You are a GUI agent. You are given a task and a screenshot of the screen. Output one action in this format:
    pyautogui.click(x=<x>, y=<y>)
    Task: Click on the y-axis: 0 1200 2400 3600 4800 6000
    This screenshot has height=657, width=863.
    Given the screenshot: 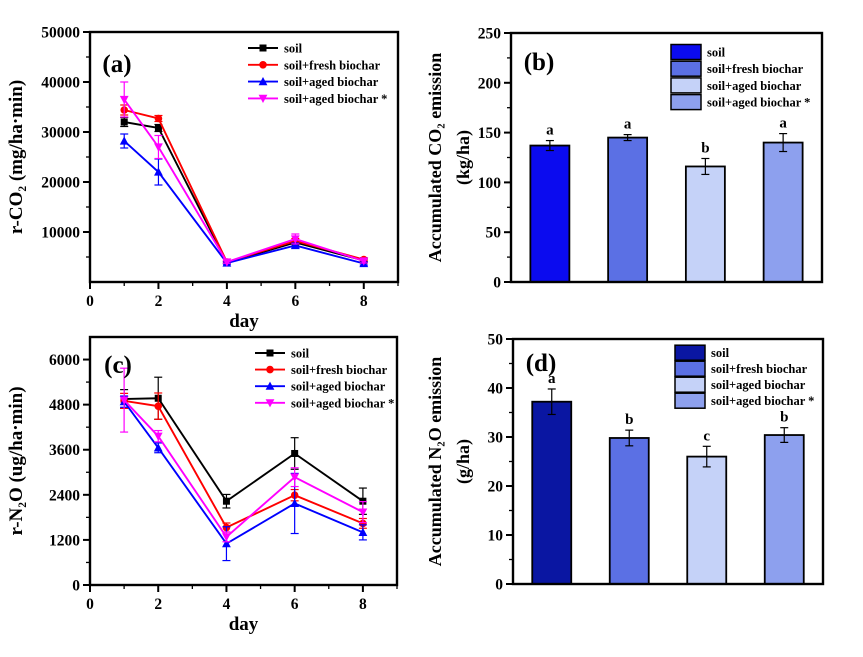 What is the action you would take?
    pyautogui.click(x=69, y=473)
    